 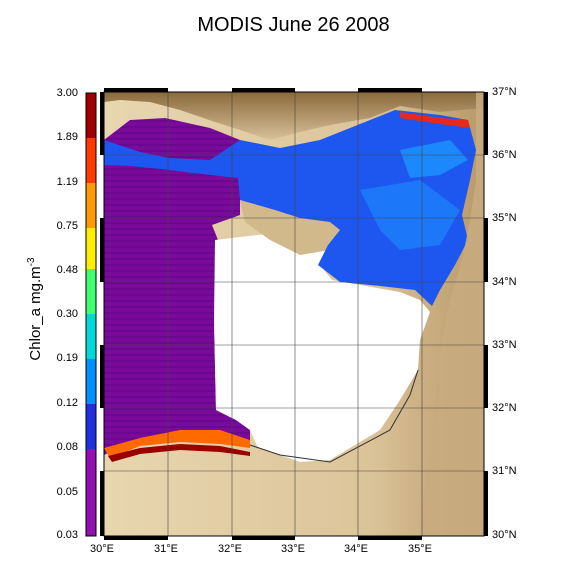 I want to click on colorbar-orange, so click(x=91, y=205).